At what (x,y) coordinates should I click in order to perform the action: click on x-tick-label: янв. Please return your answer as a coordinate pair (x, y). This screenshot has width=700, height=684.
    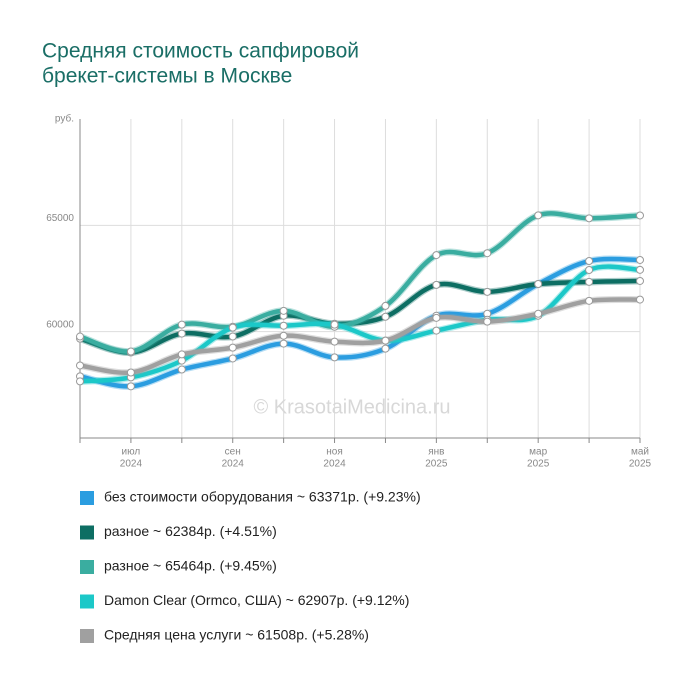
    Looking at the image, I should click on (436, 452).